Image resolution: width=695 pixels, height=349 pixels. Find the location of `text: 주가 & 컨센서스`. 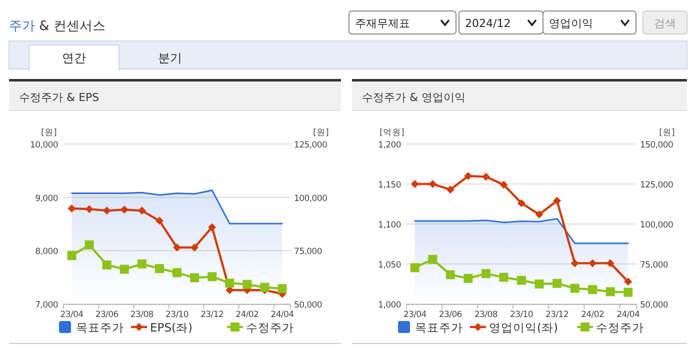

text: 주가 & 컨센서스 is located at coordinates (57, 26).